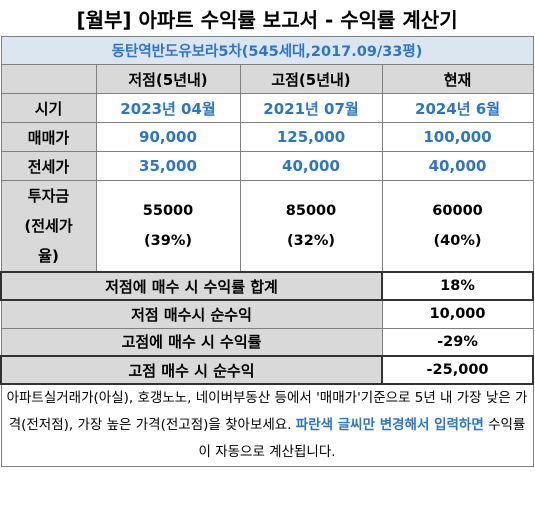  I want to click on apartment-name: 동탄역반도유보라5차(545세대,2017.09/33평), so click(267, 50).